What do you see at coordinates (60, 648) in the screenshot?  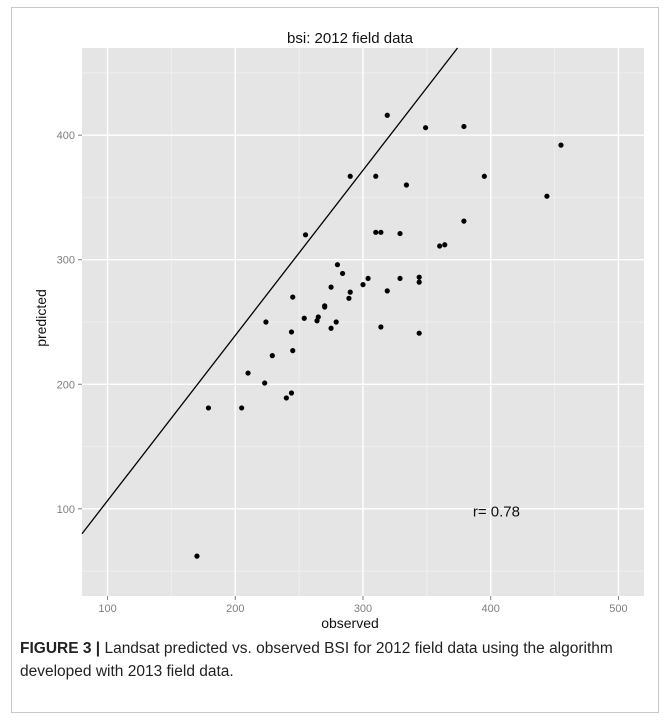 I see `figure-label: FIGURE 3 |` at bounding box center [60, 648].